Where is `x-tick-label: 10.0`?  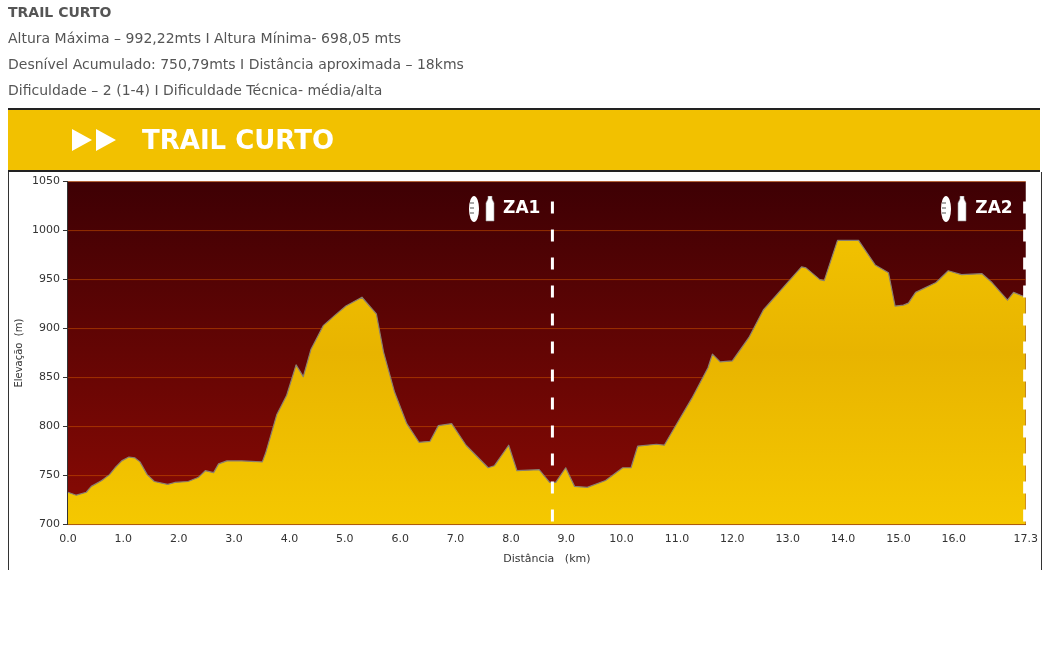 x-tick-label: 10.0 is located at coordinates (621, 539).